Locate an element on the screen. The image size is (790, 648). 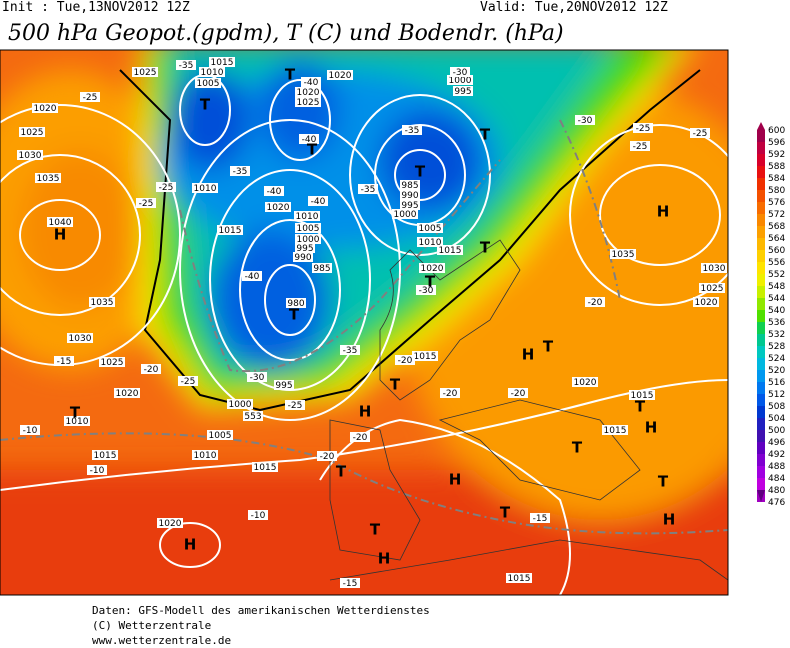
contour-label: -35 is located at coordinates (368, 190).